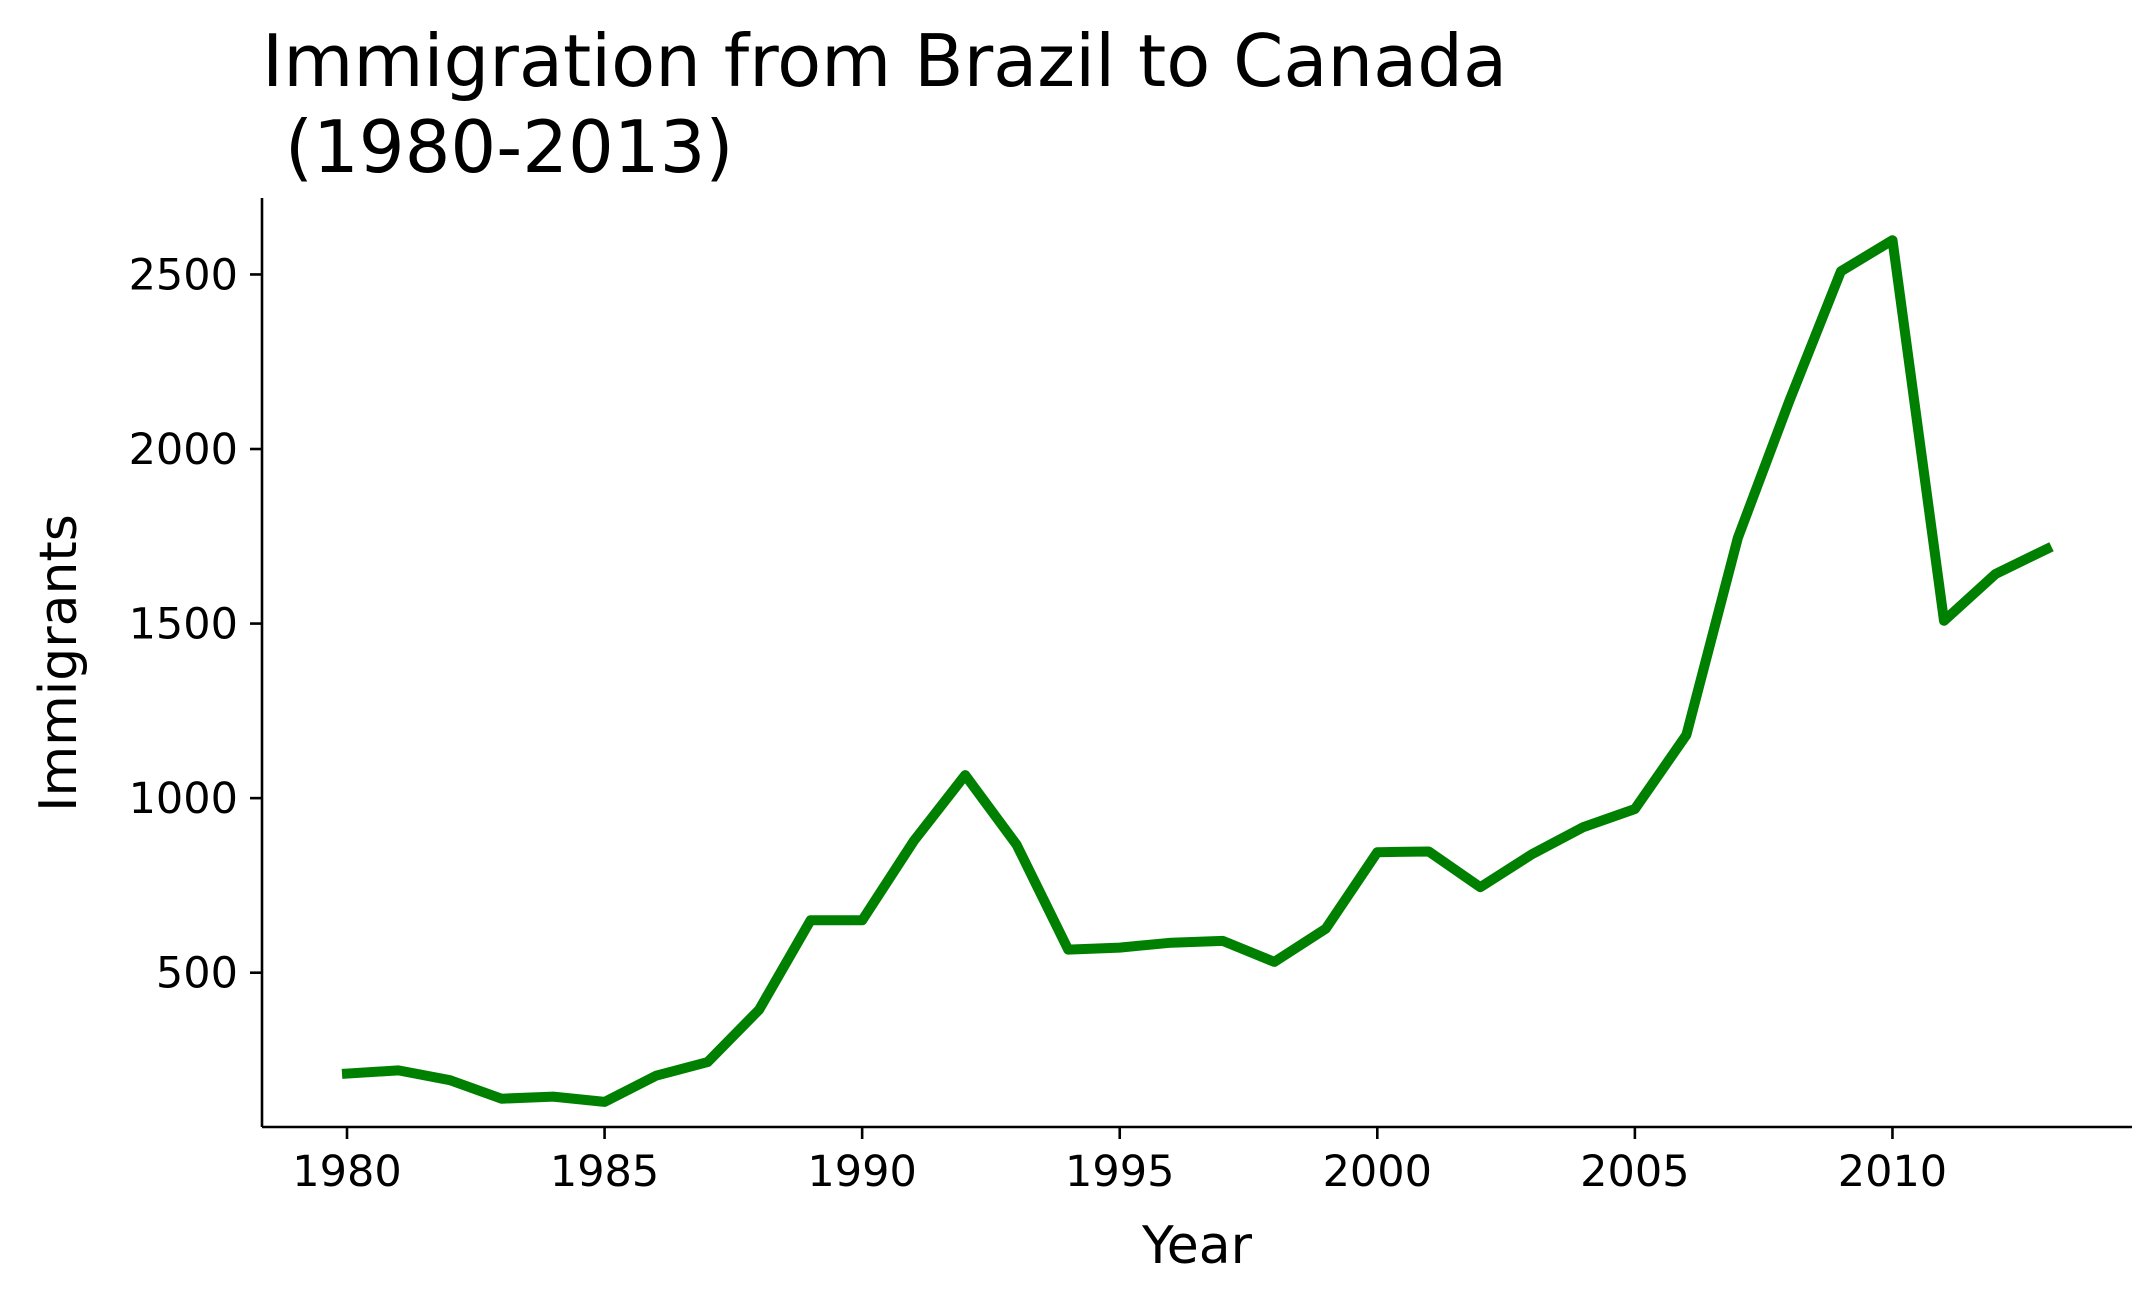 The height and width of the screenshot is (1301, 2149). I want to click on y-axis-ticks: 500 1000 1500 2000 2500, so click(195, 624).